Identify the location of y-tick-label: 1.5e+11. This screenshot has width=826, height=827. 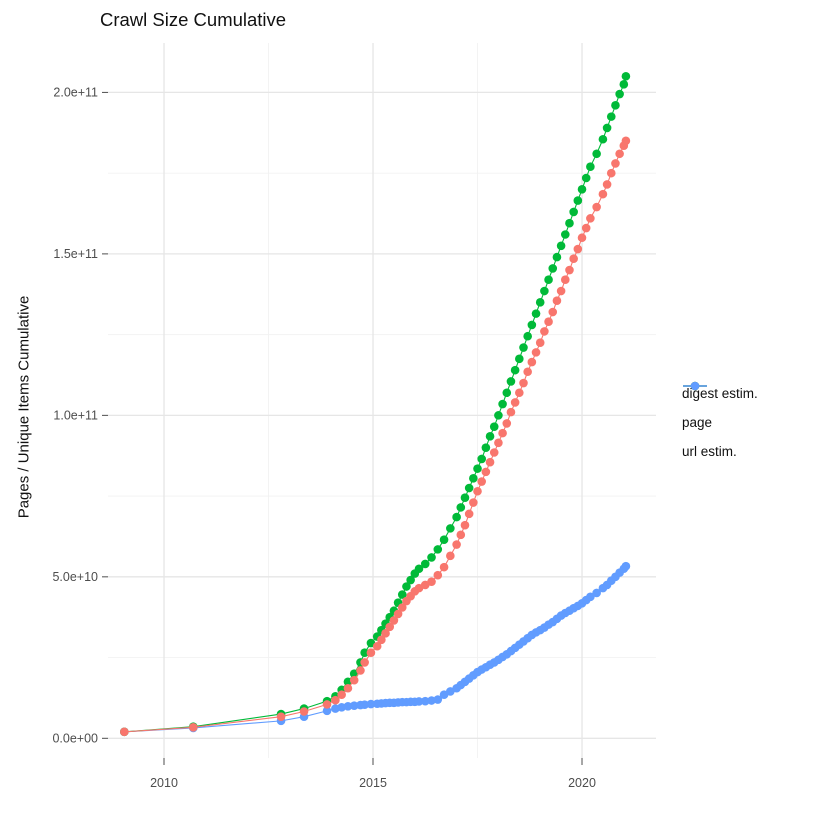
(75, 254).